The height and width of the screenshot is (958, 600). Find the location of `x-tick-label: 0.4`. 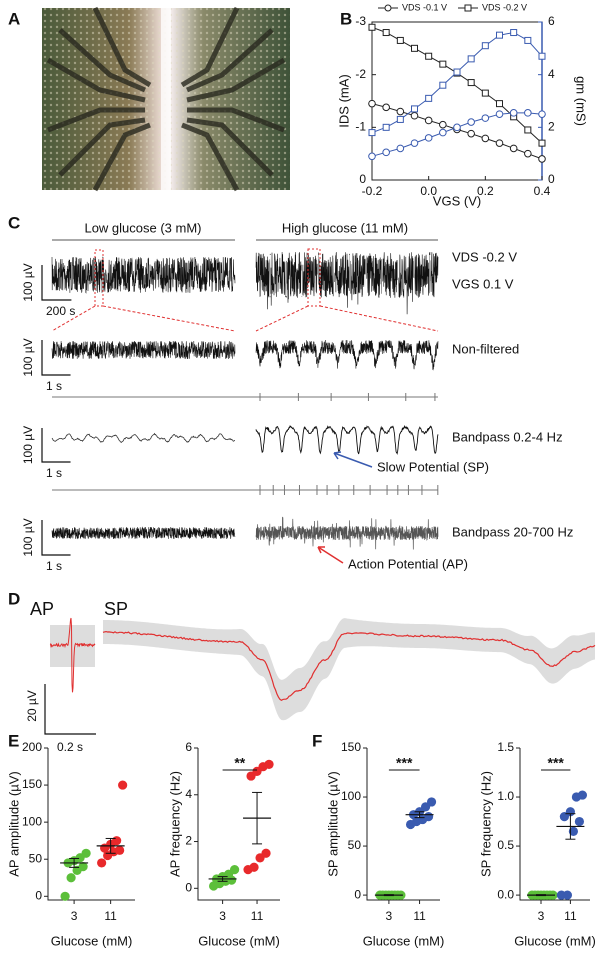

x-tick-label: 0.4 is located at coordinates (542, 191).